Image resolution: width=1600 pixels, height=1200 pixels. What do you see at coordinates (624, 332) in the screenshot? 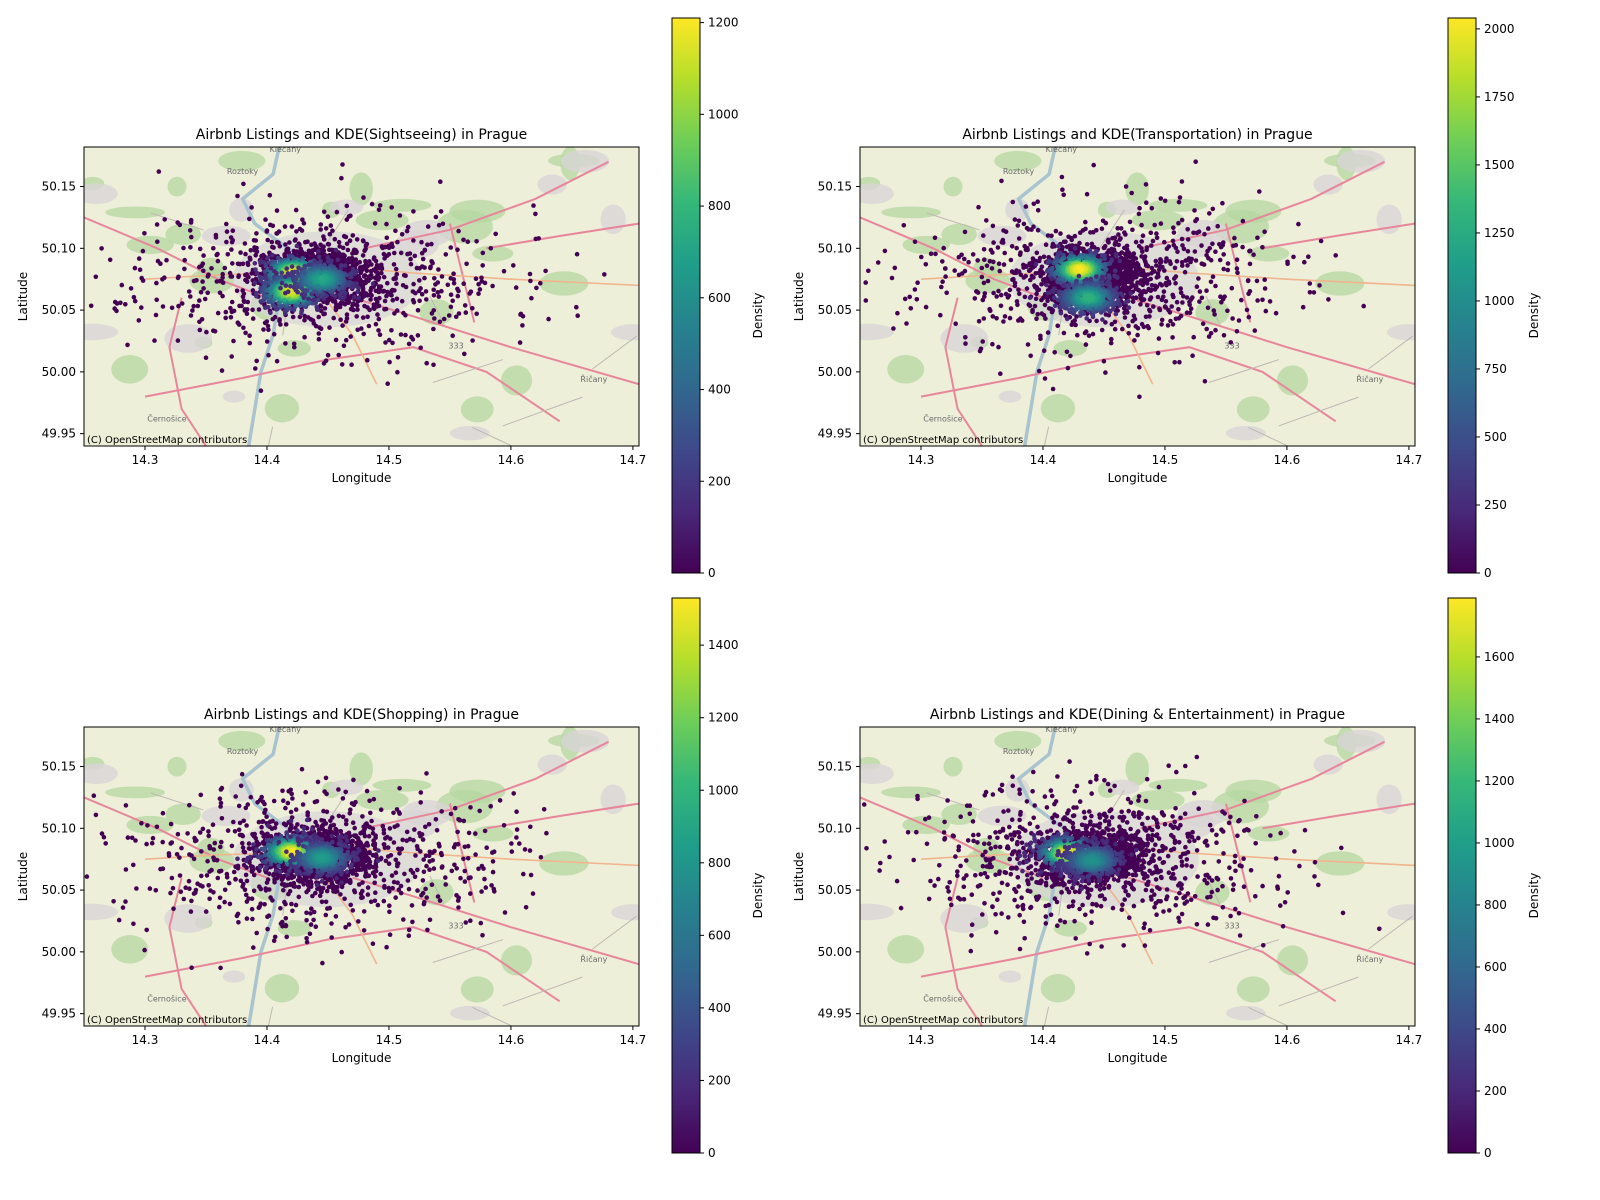
I see `urban-area` at bounding box center [624, 332].